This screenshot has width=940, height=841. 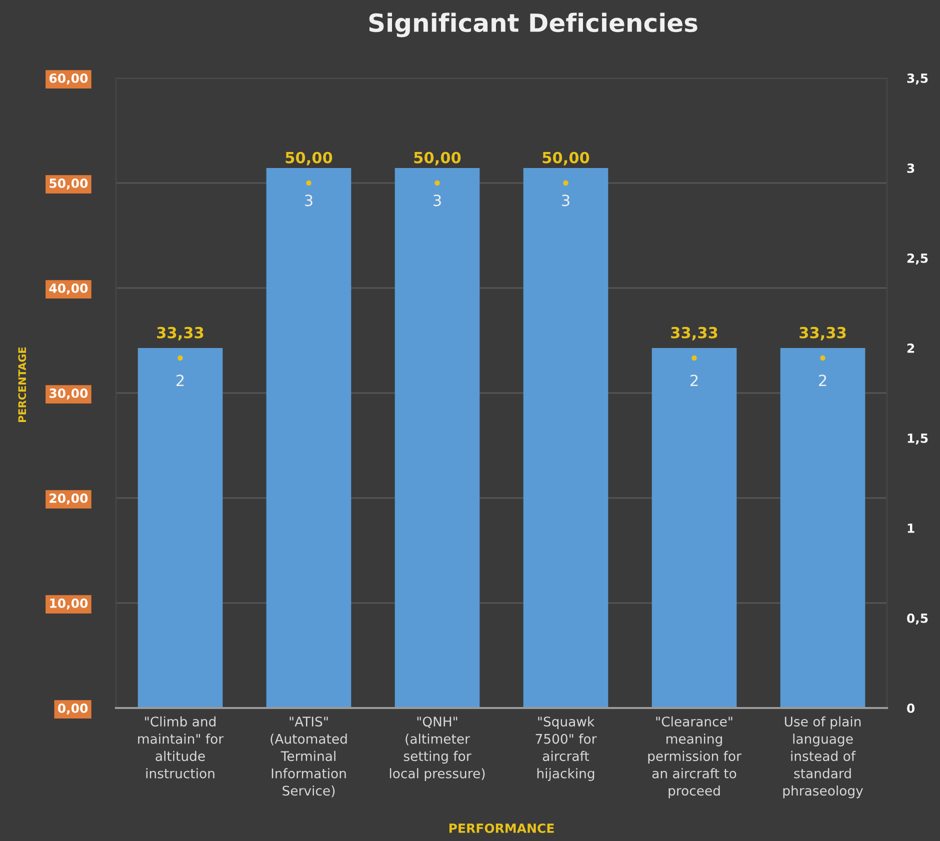 I want to click on y2-tick-label: 0,5, so click(x=917, y=619).